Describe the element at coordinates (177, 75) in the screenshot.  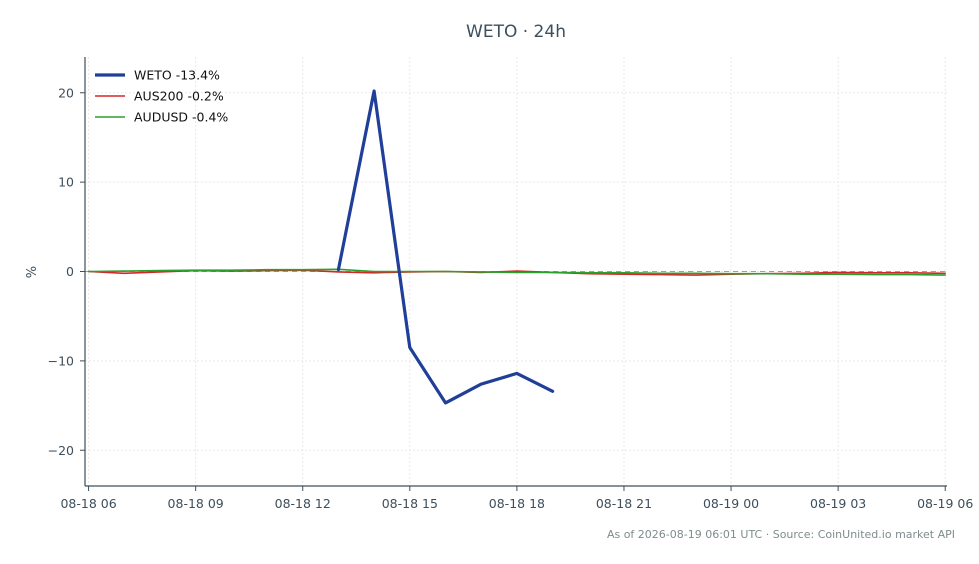
I see `legend-label: WETO -13.4%` at that location.